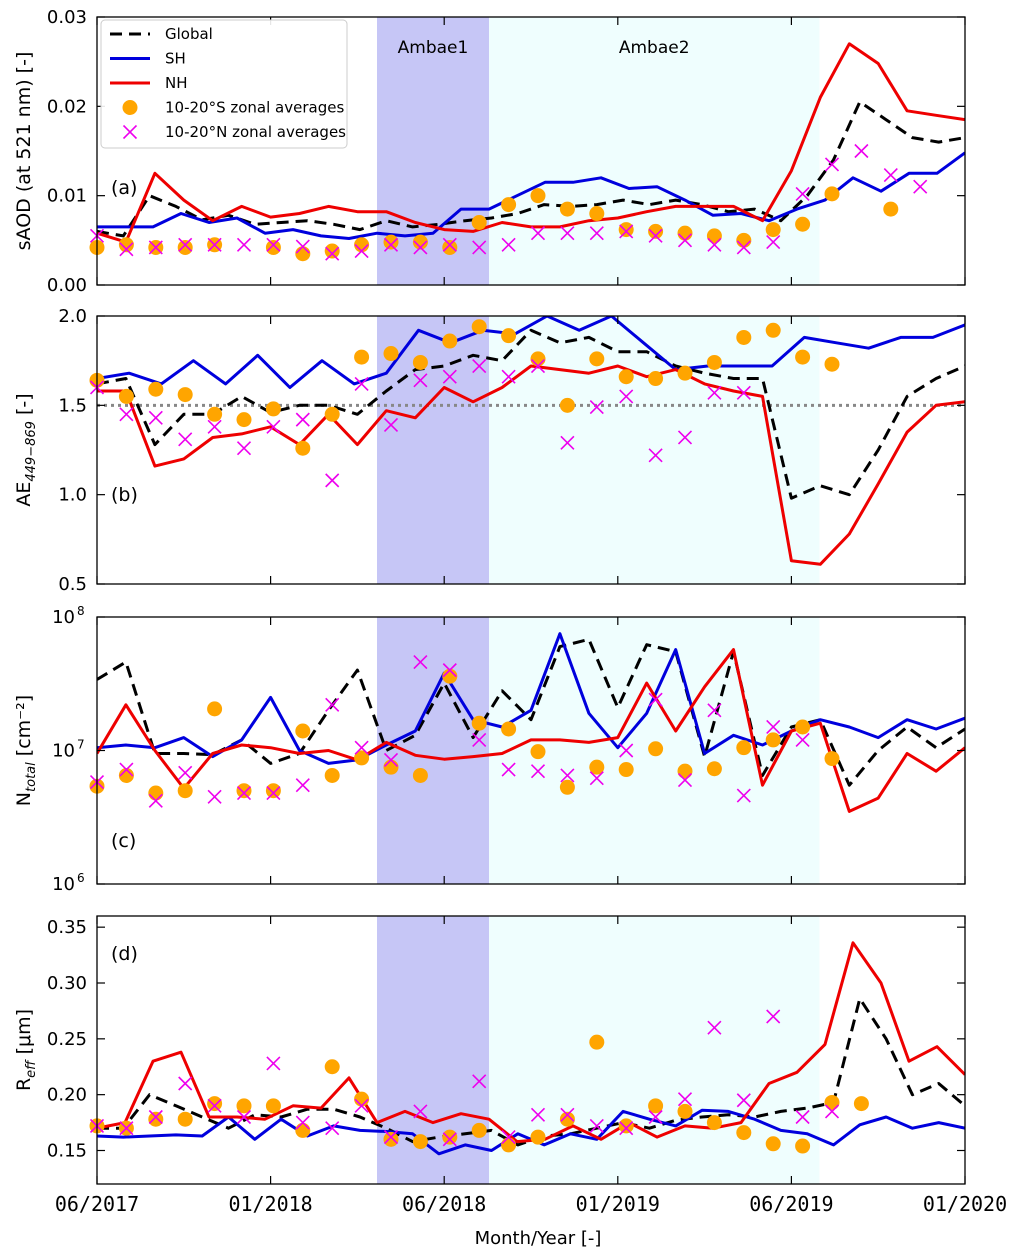 This screenshot has width=1021, height=1252. Describe the element at coordinates (72, 495) in the screenshot. I see `y-tick-label: 1.0` at that location.